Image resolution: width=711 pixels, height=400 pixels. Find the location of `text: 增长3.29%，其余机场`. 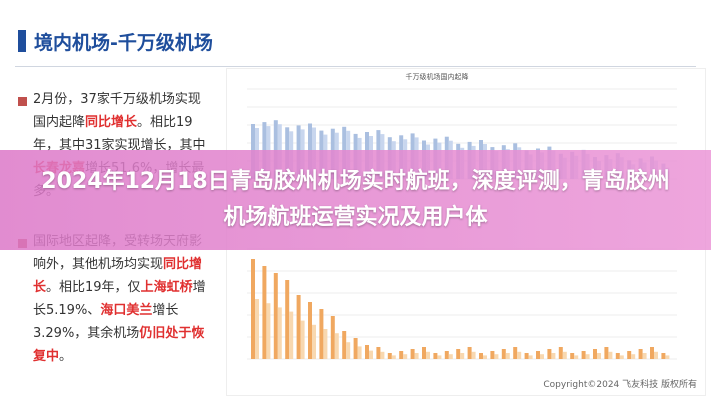

text: 增长3.29%，其余机场 is located at coordinates (106, 322).